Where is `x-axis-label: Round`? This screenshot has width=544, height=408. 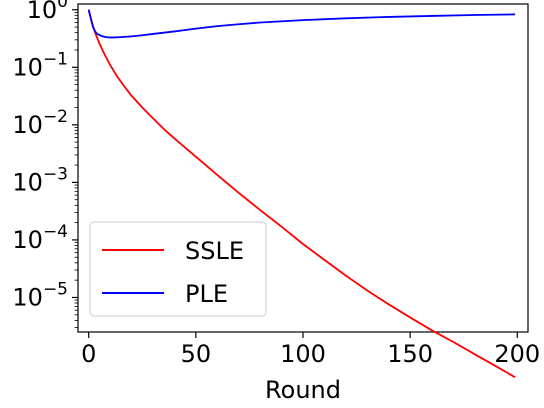 x-axis-label: Round is located at coordinates (303, 390).